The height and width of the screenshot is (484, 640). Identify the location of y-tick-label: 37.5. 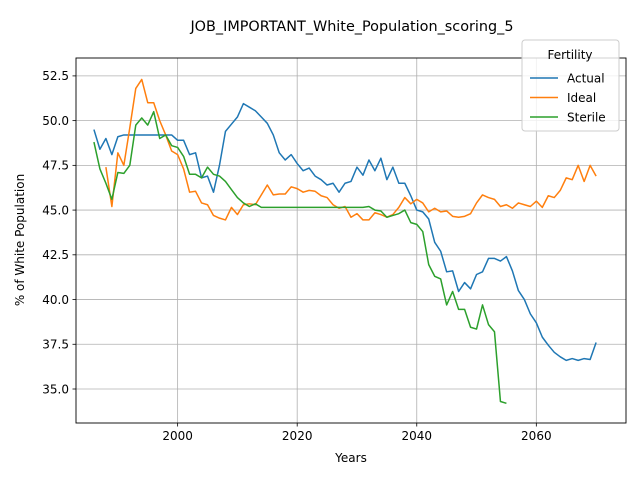
(55, 345).